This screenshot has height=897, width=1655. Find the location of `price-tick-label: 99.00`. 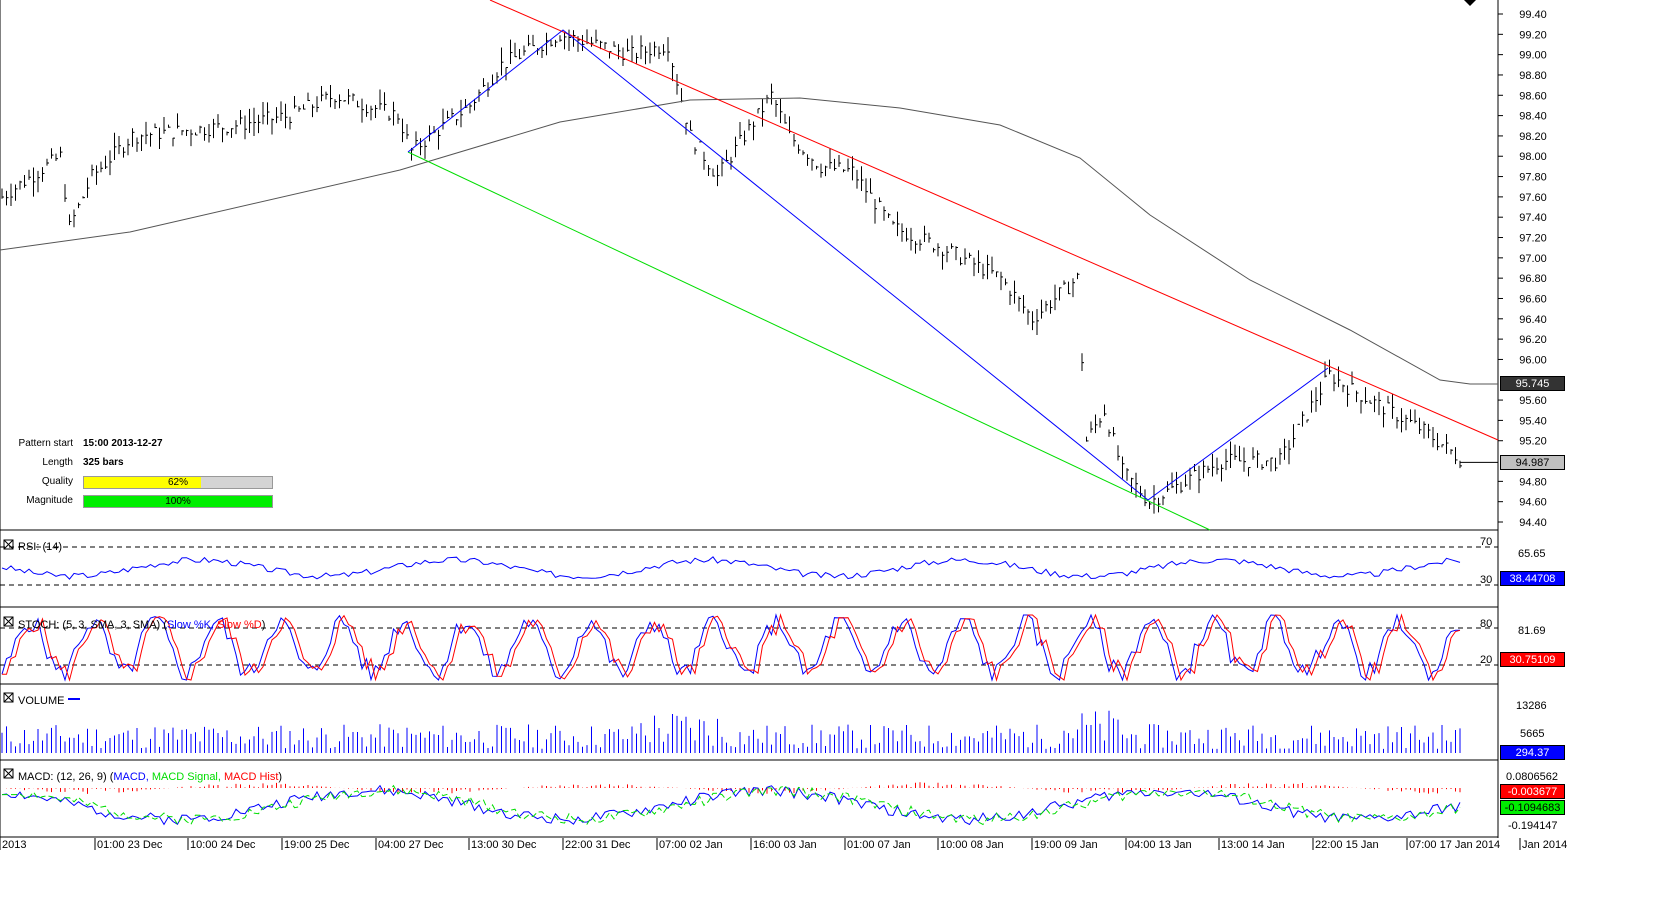

price-tick-label: 99.00 is located at coordinates (1533, 56).